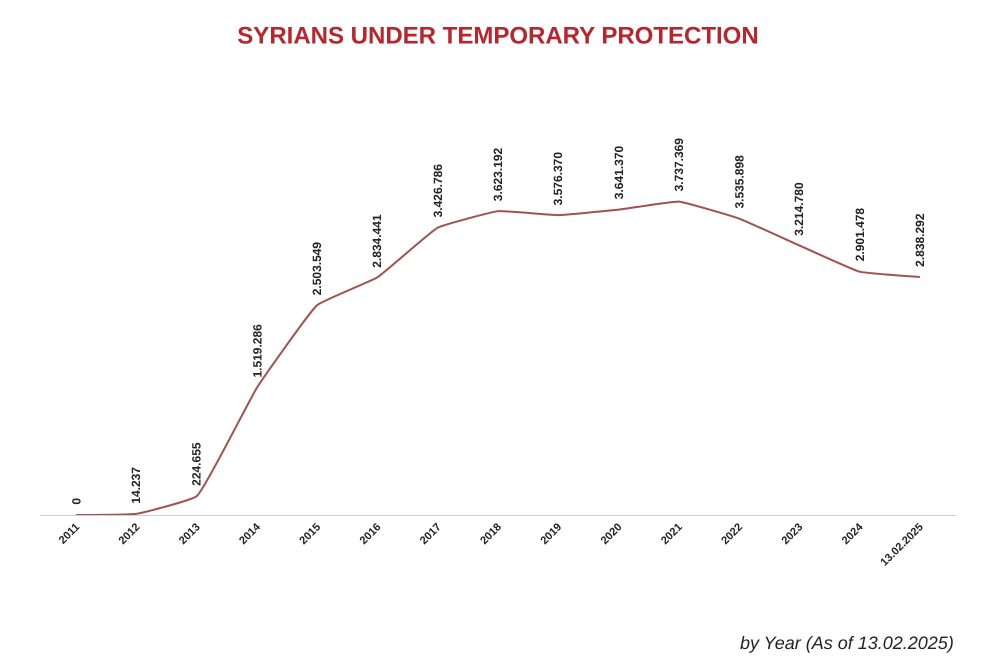 The width and height of the screenshot is (996, 665). I want to click on data-label: 3.214.780, so click(799, 209).